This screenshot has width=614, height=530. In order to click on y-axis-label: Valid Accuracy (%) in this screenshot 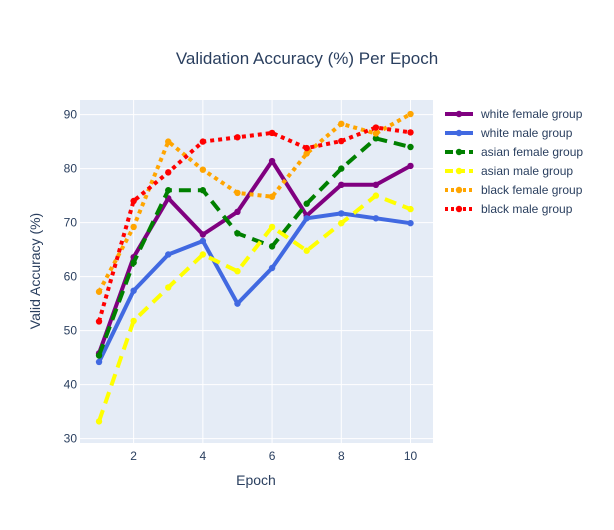, I will do `click(35, 271)`.